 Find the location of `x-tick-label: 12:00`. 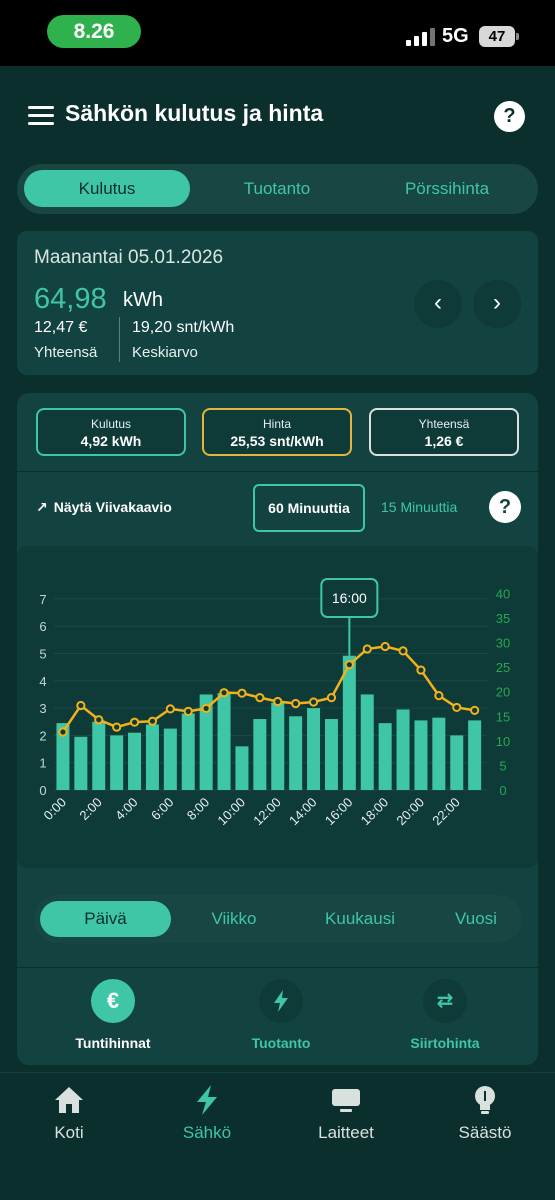

x-tick-label: 12:00 is located at coordinates (267, 812).